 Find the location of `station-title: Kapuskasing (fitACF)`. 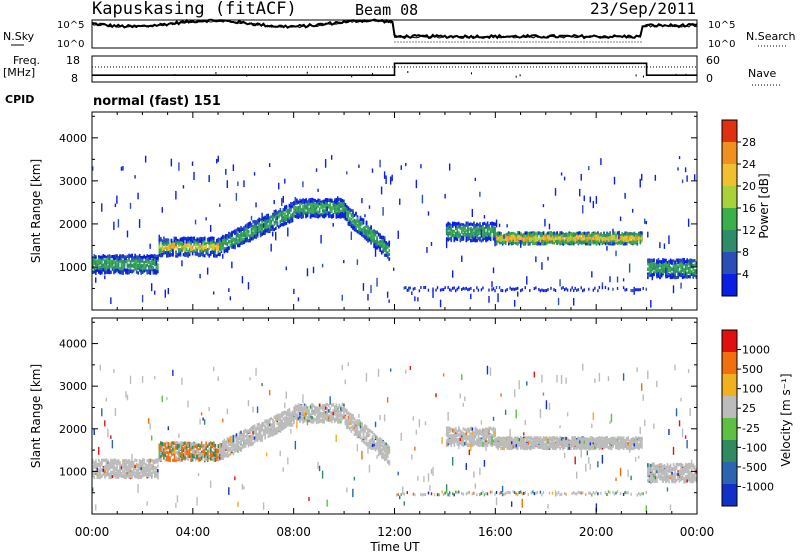

station-title: Kapuskasing (fitACF) is located at coordinates (194, 9).